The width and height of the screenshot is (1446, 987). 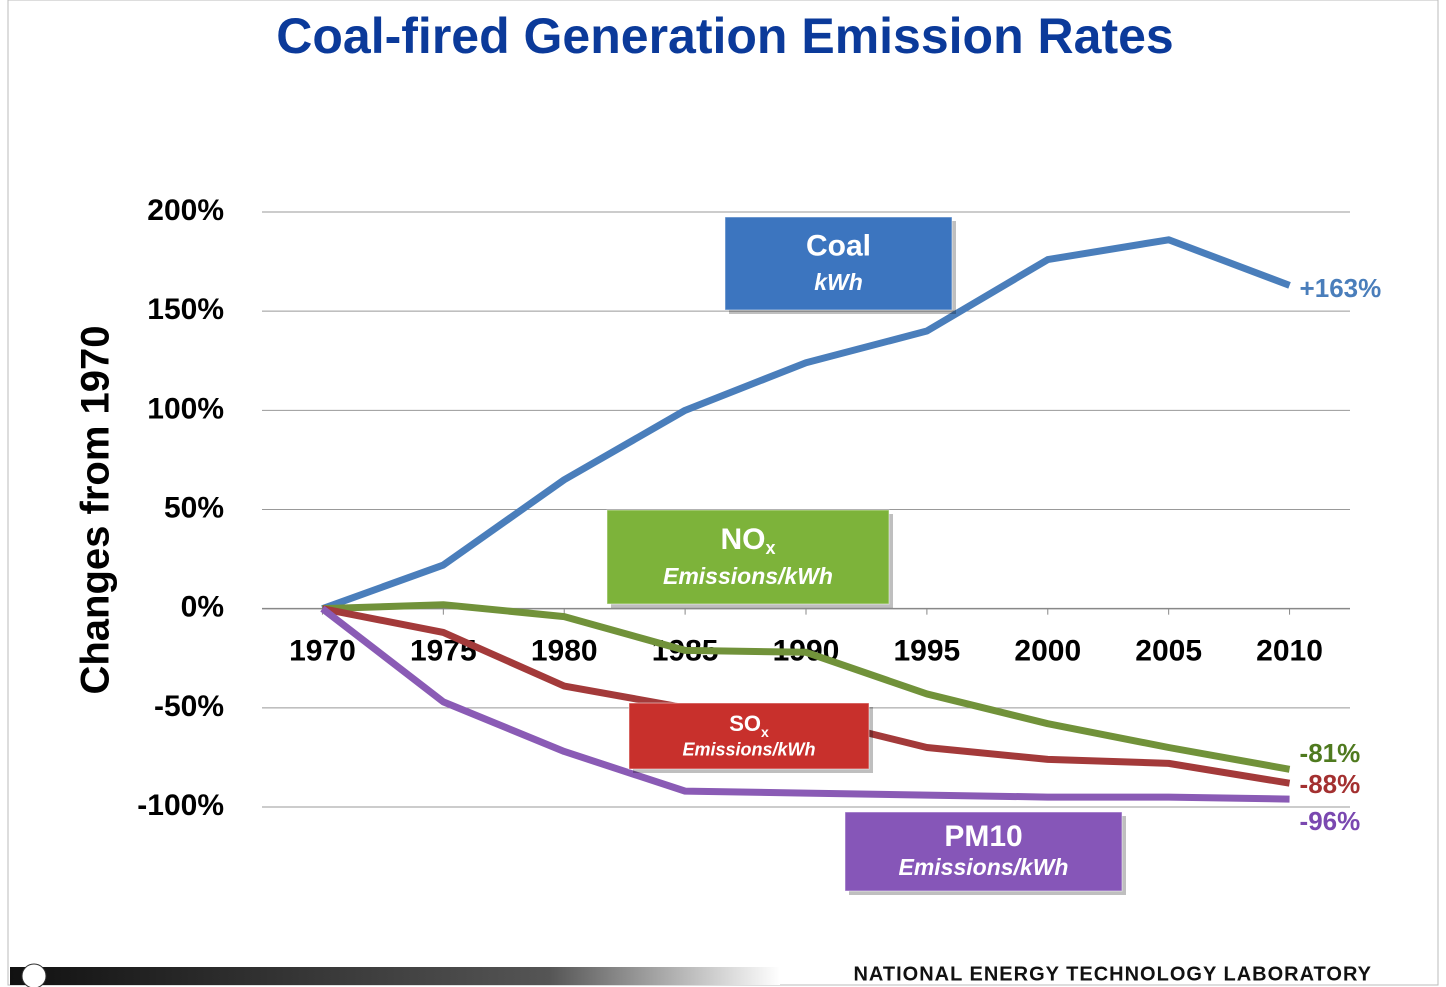 What do you see at coordinates (185, 210) in the screenshot?
I see `y-tick-label: 200%` at bounding box center [185, 210].